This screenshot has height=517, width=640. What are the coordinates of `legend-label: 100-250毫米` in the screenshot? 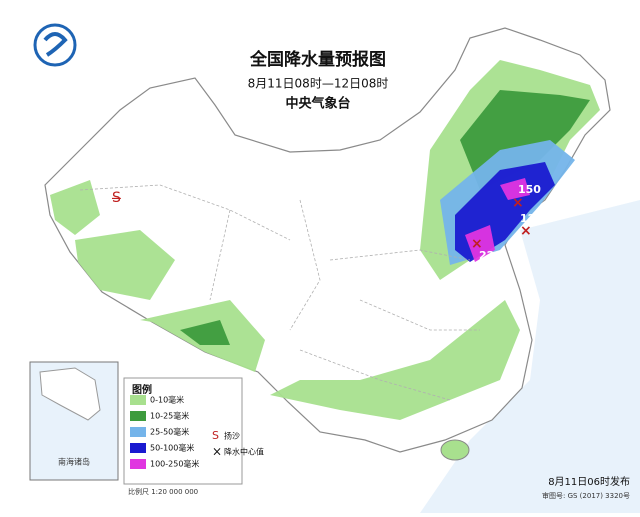 It's located at (174, 464).